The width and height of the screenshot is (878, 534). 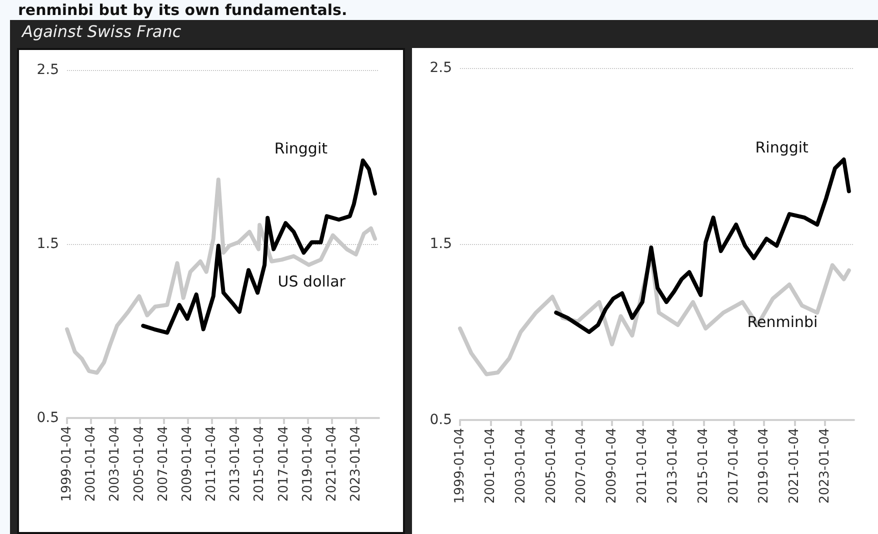 I want to click on chart-subtitle: Against Swiss Franc, so click(x=102, y=32).